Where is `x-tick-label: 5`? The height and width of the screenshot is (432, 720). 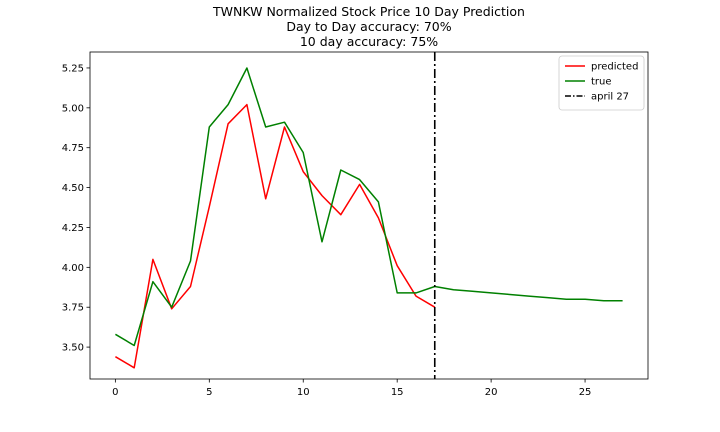
x-tick-label: 5 is located at coordinates (209, 392).